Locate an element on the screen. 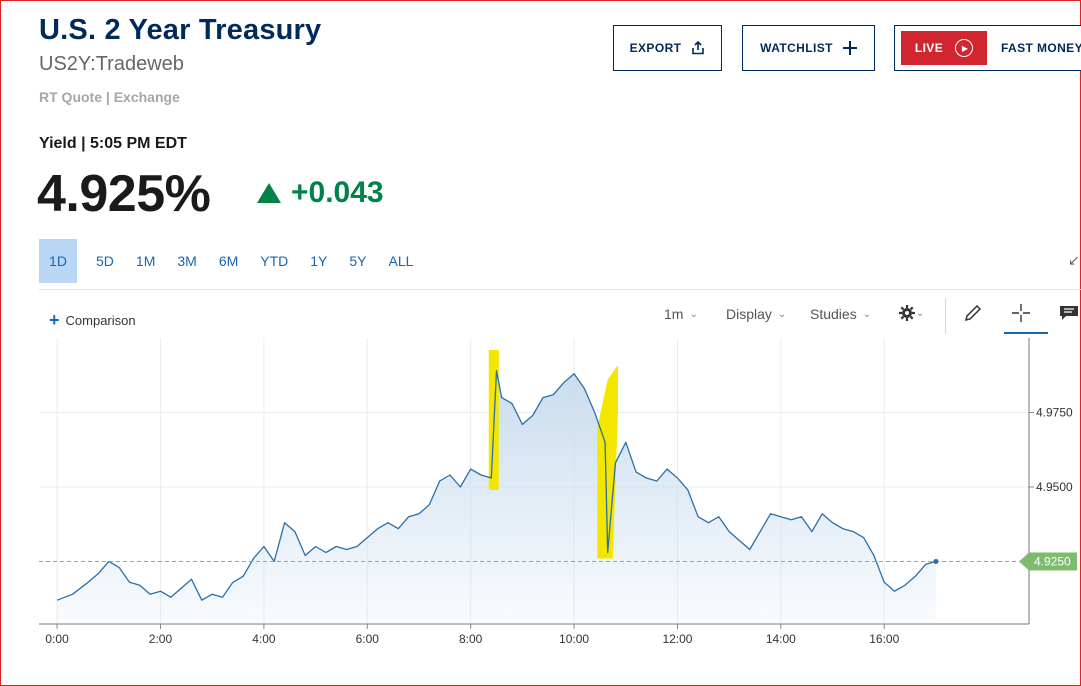  x-tick-label: 4:00 is located at coordinates (264, 639).